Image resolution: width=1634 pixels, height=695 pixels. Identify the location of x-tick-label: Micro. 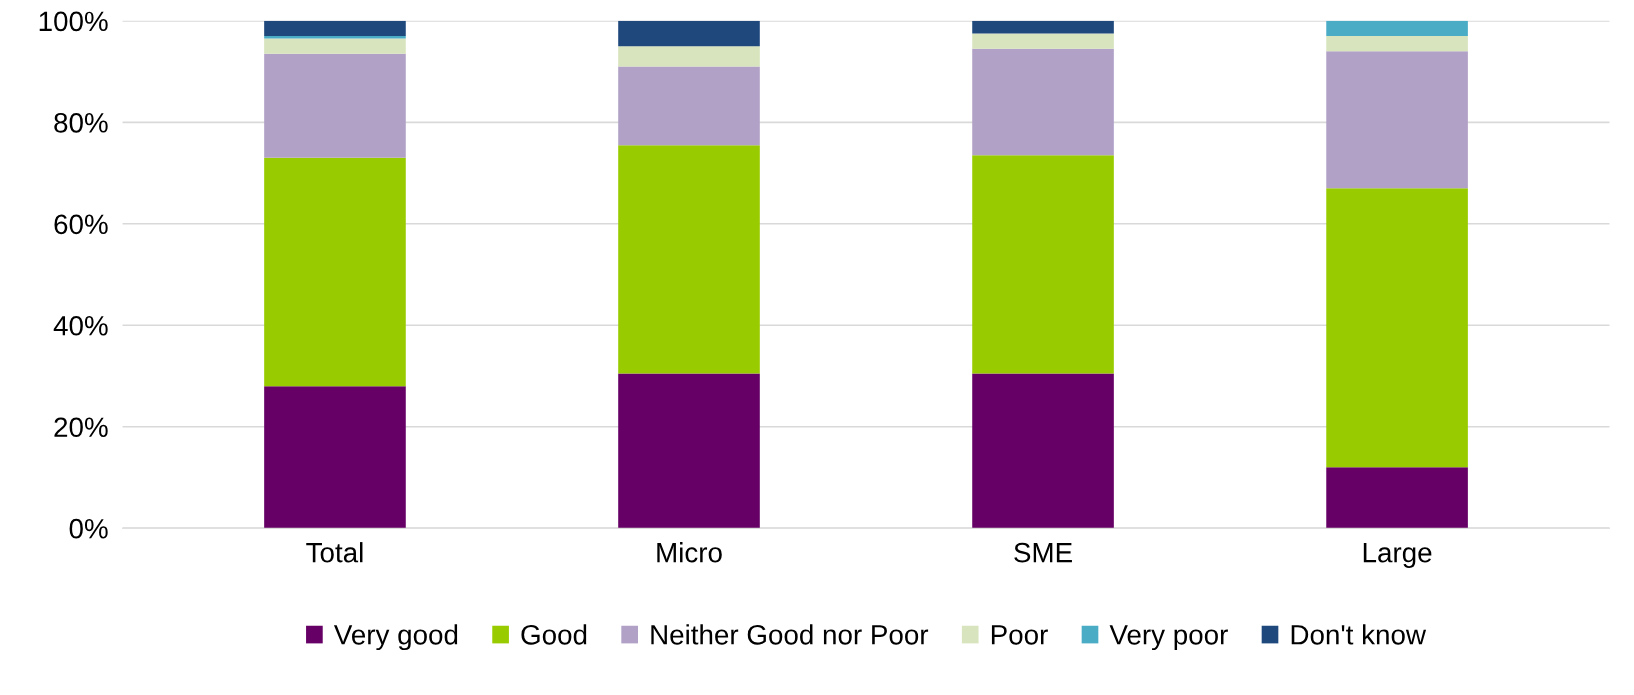
(689, 552).